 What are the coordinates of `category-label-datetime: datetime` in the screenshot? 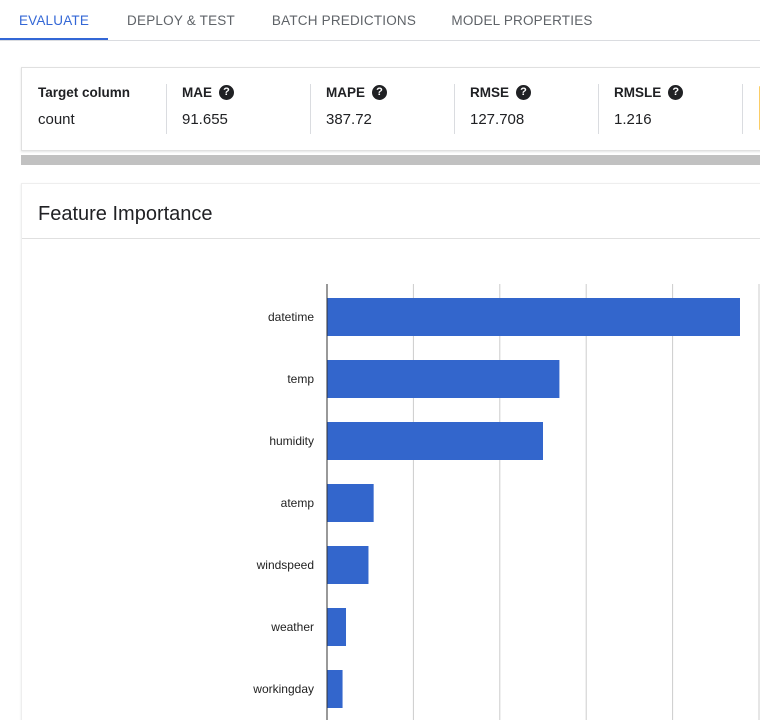 It's located at (291, 317).